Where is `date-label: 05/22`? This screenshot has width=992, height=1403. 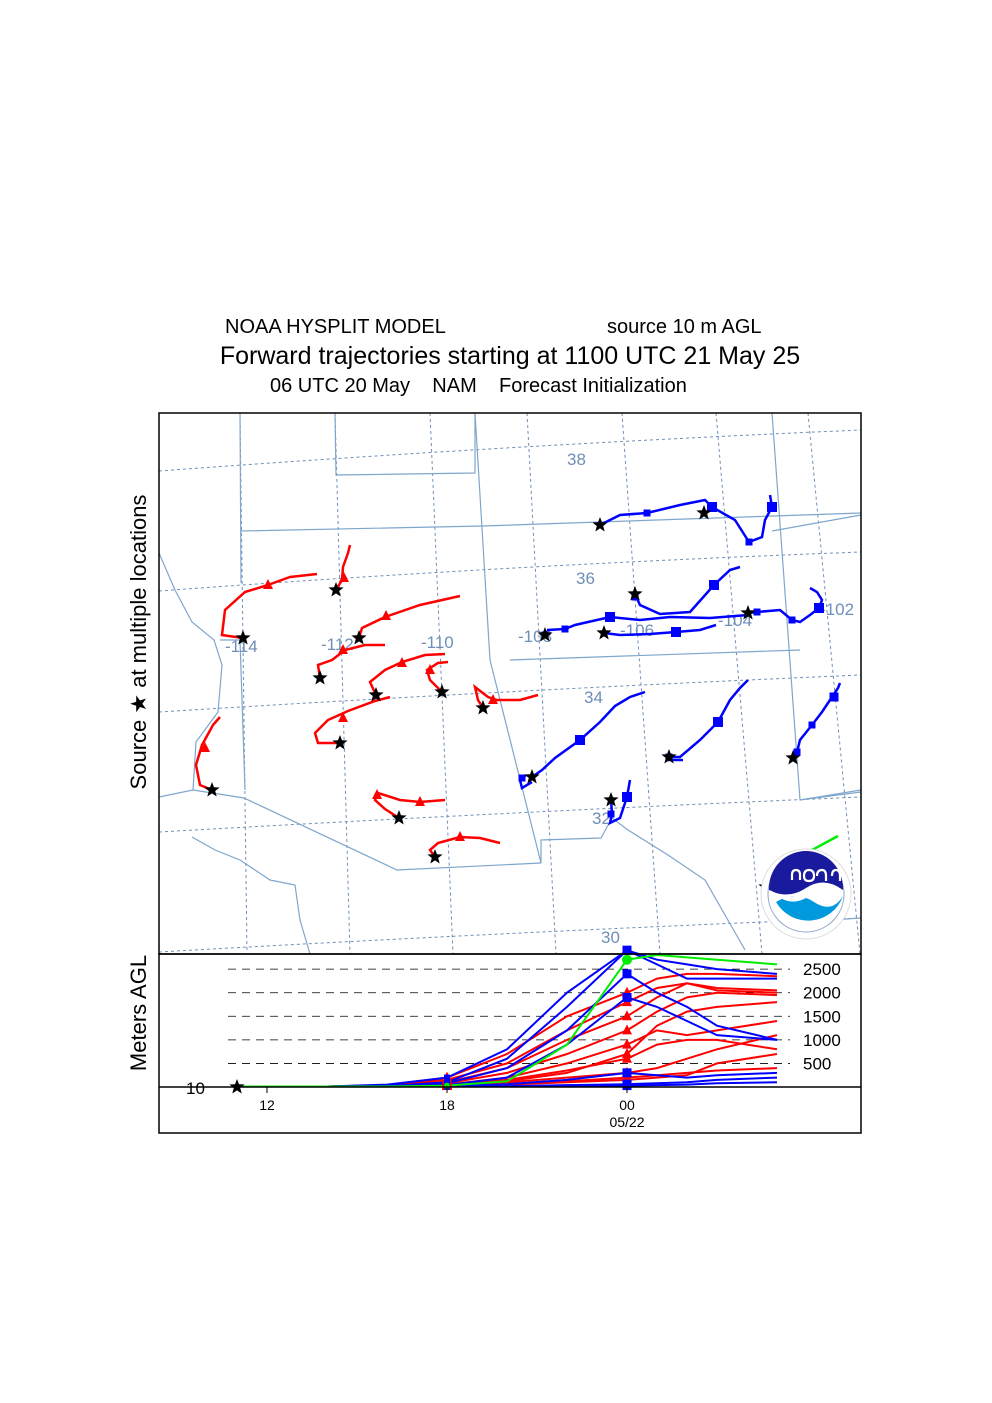 date-label: 05/22 is located at coordinates (626, 1122).